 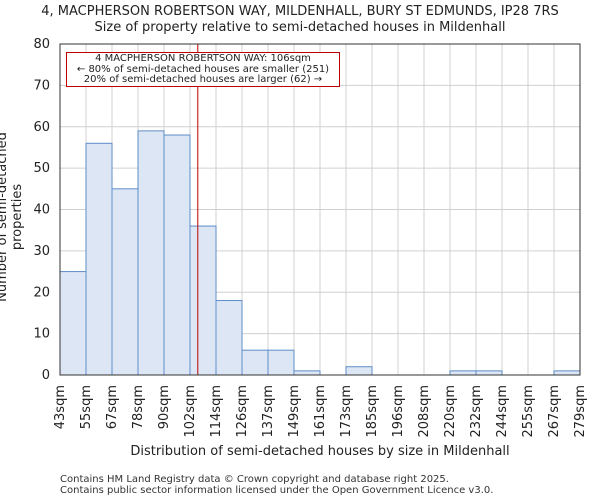 What do you see at coordinates (190, 411) in the screenshot?
I see `x-tick-label: 102sqm` at bounding box center [190, 411].